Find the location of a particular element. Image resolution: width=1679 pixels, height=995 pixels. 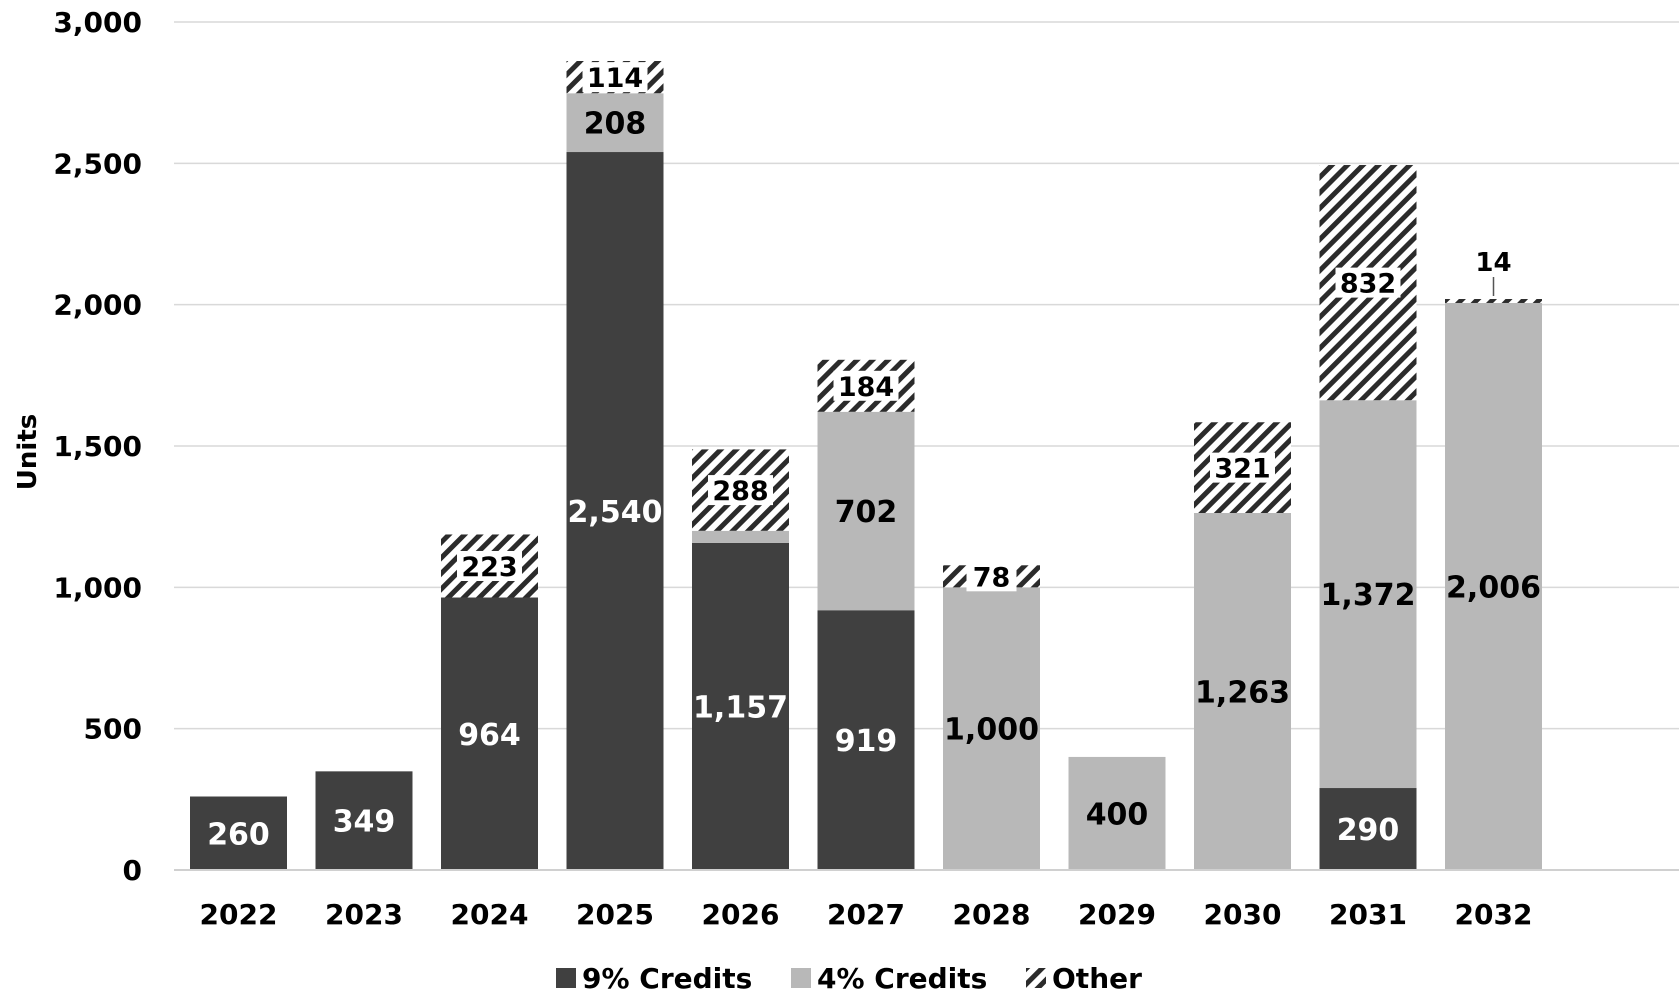

data-label: 702 is located at coordinates (866, 512).